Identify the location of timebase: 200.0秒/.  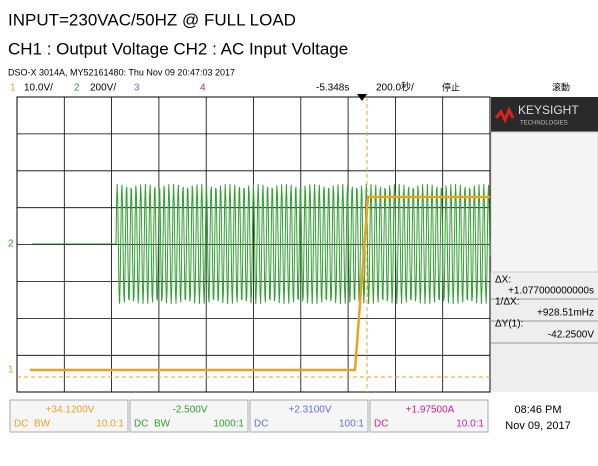
(395, 87).